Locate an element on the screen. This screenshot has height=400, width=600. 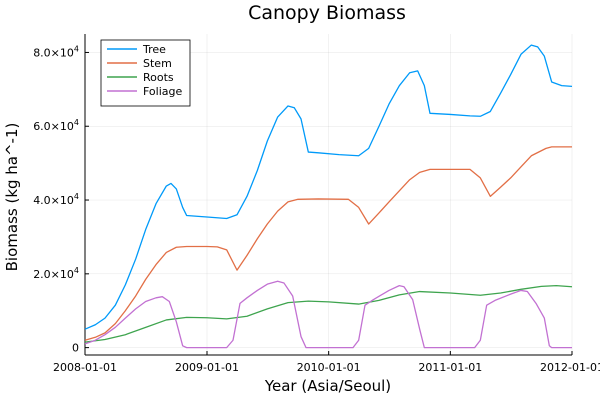
series-line-foliage is located at coordinates (328, 314).